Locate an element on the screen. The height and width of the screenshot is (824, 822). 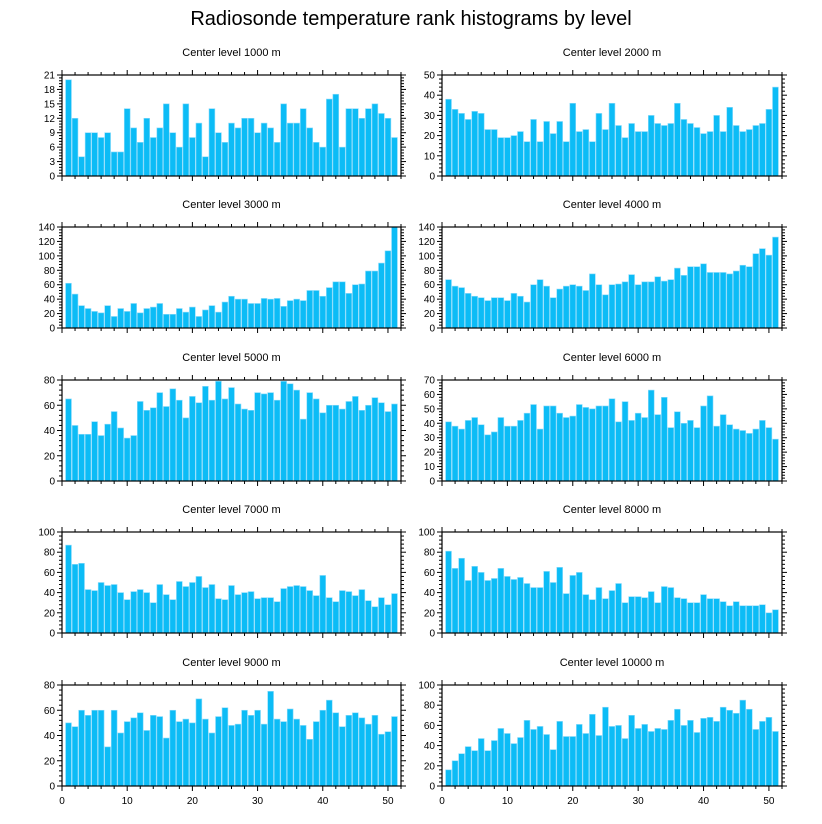
x-tick-label: 40 is located at coordinates (704, 801).